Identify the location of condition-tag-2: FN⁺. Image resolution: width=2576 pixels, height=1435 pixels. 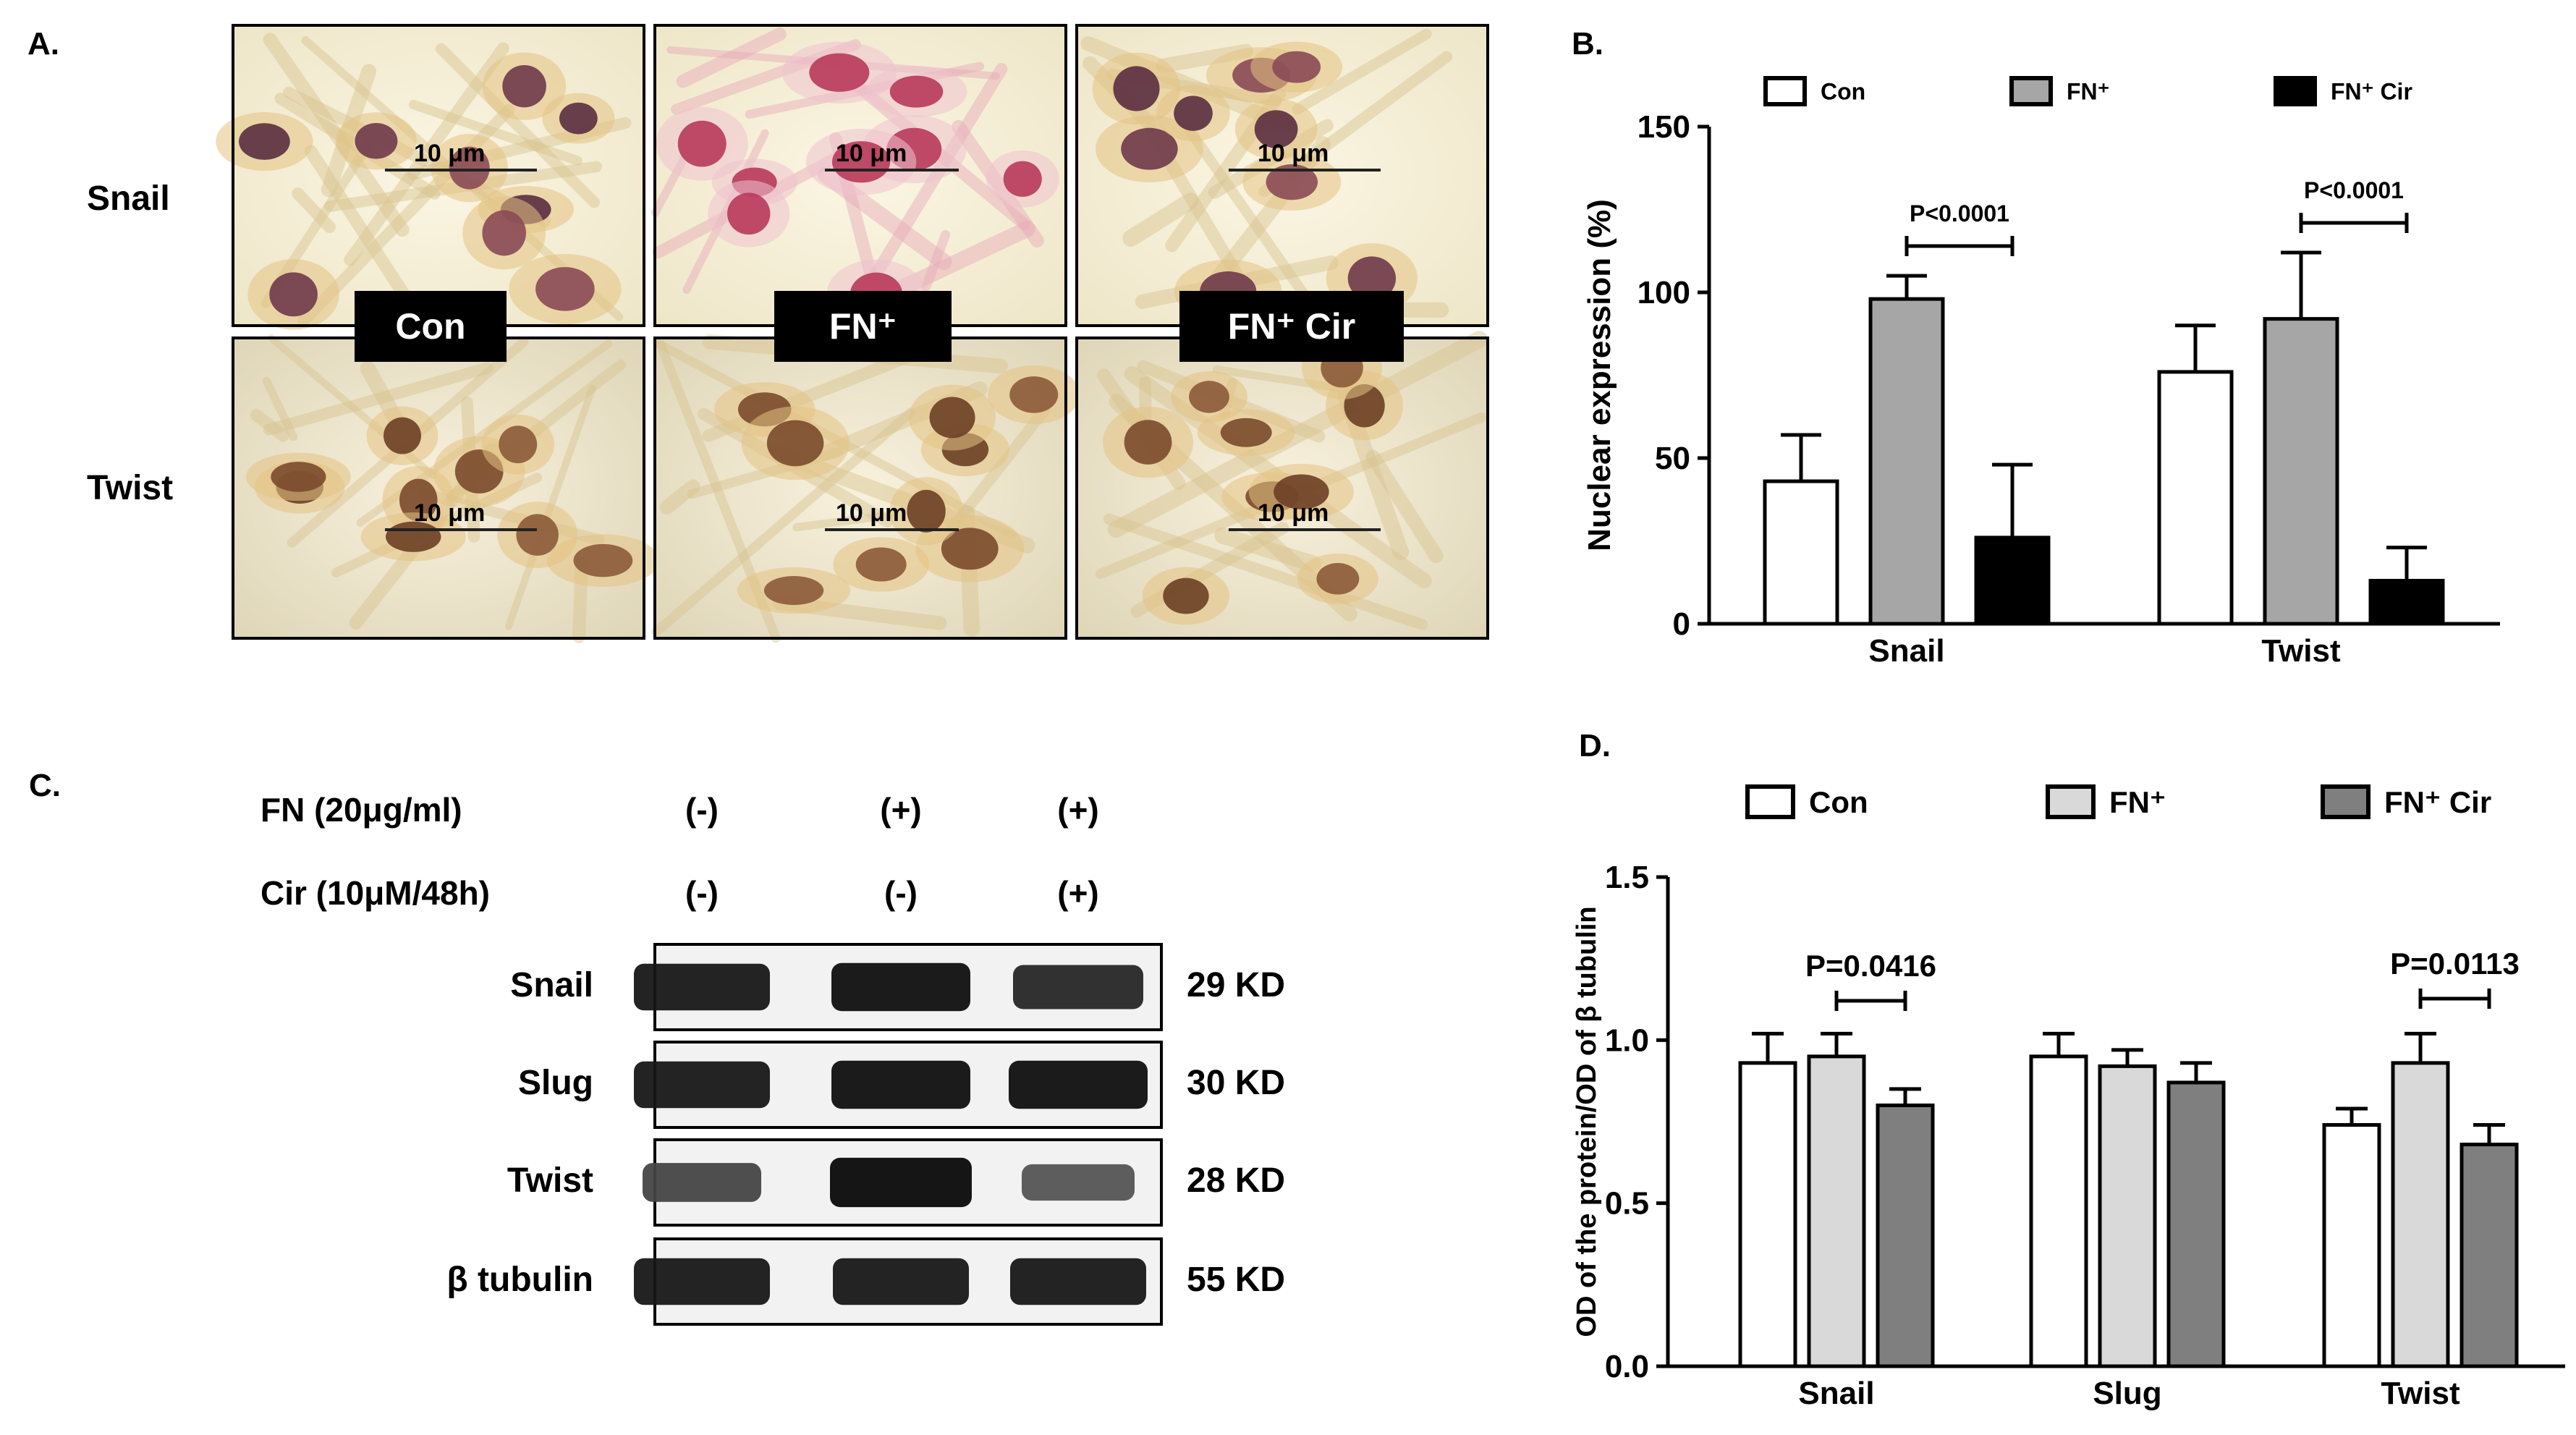
(863, 326).